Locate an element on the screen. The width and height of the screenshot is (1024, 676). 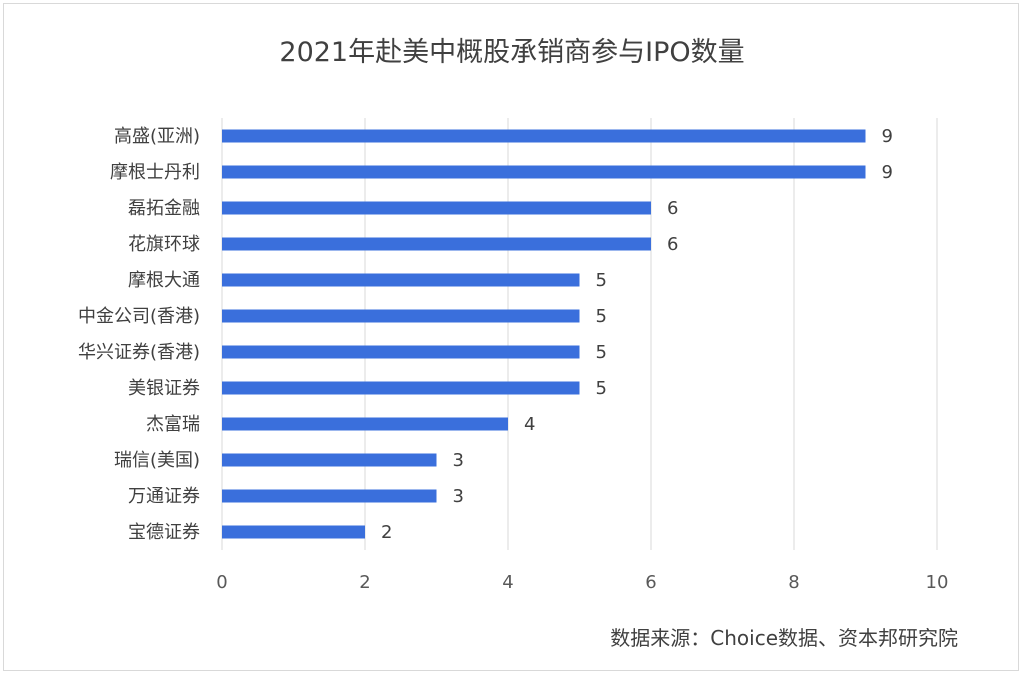
category-label: 花旗环球 is located at coordinates (164, 244).